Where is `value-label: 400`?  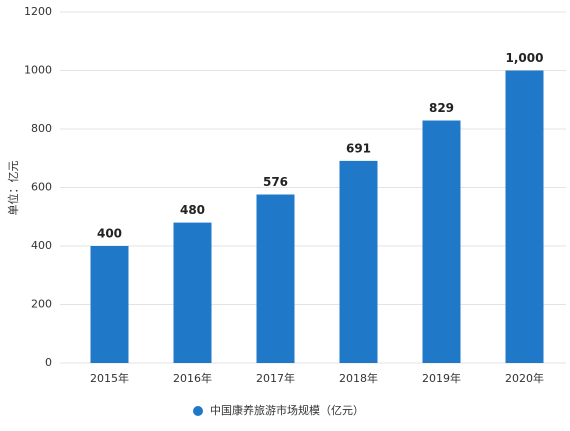 value-label: 400 is located at coordinates (109, 234).